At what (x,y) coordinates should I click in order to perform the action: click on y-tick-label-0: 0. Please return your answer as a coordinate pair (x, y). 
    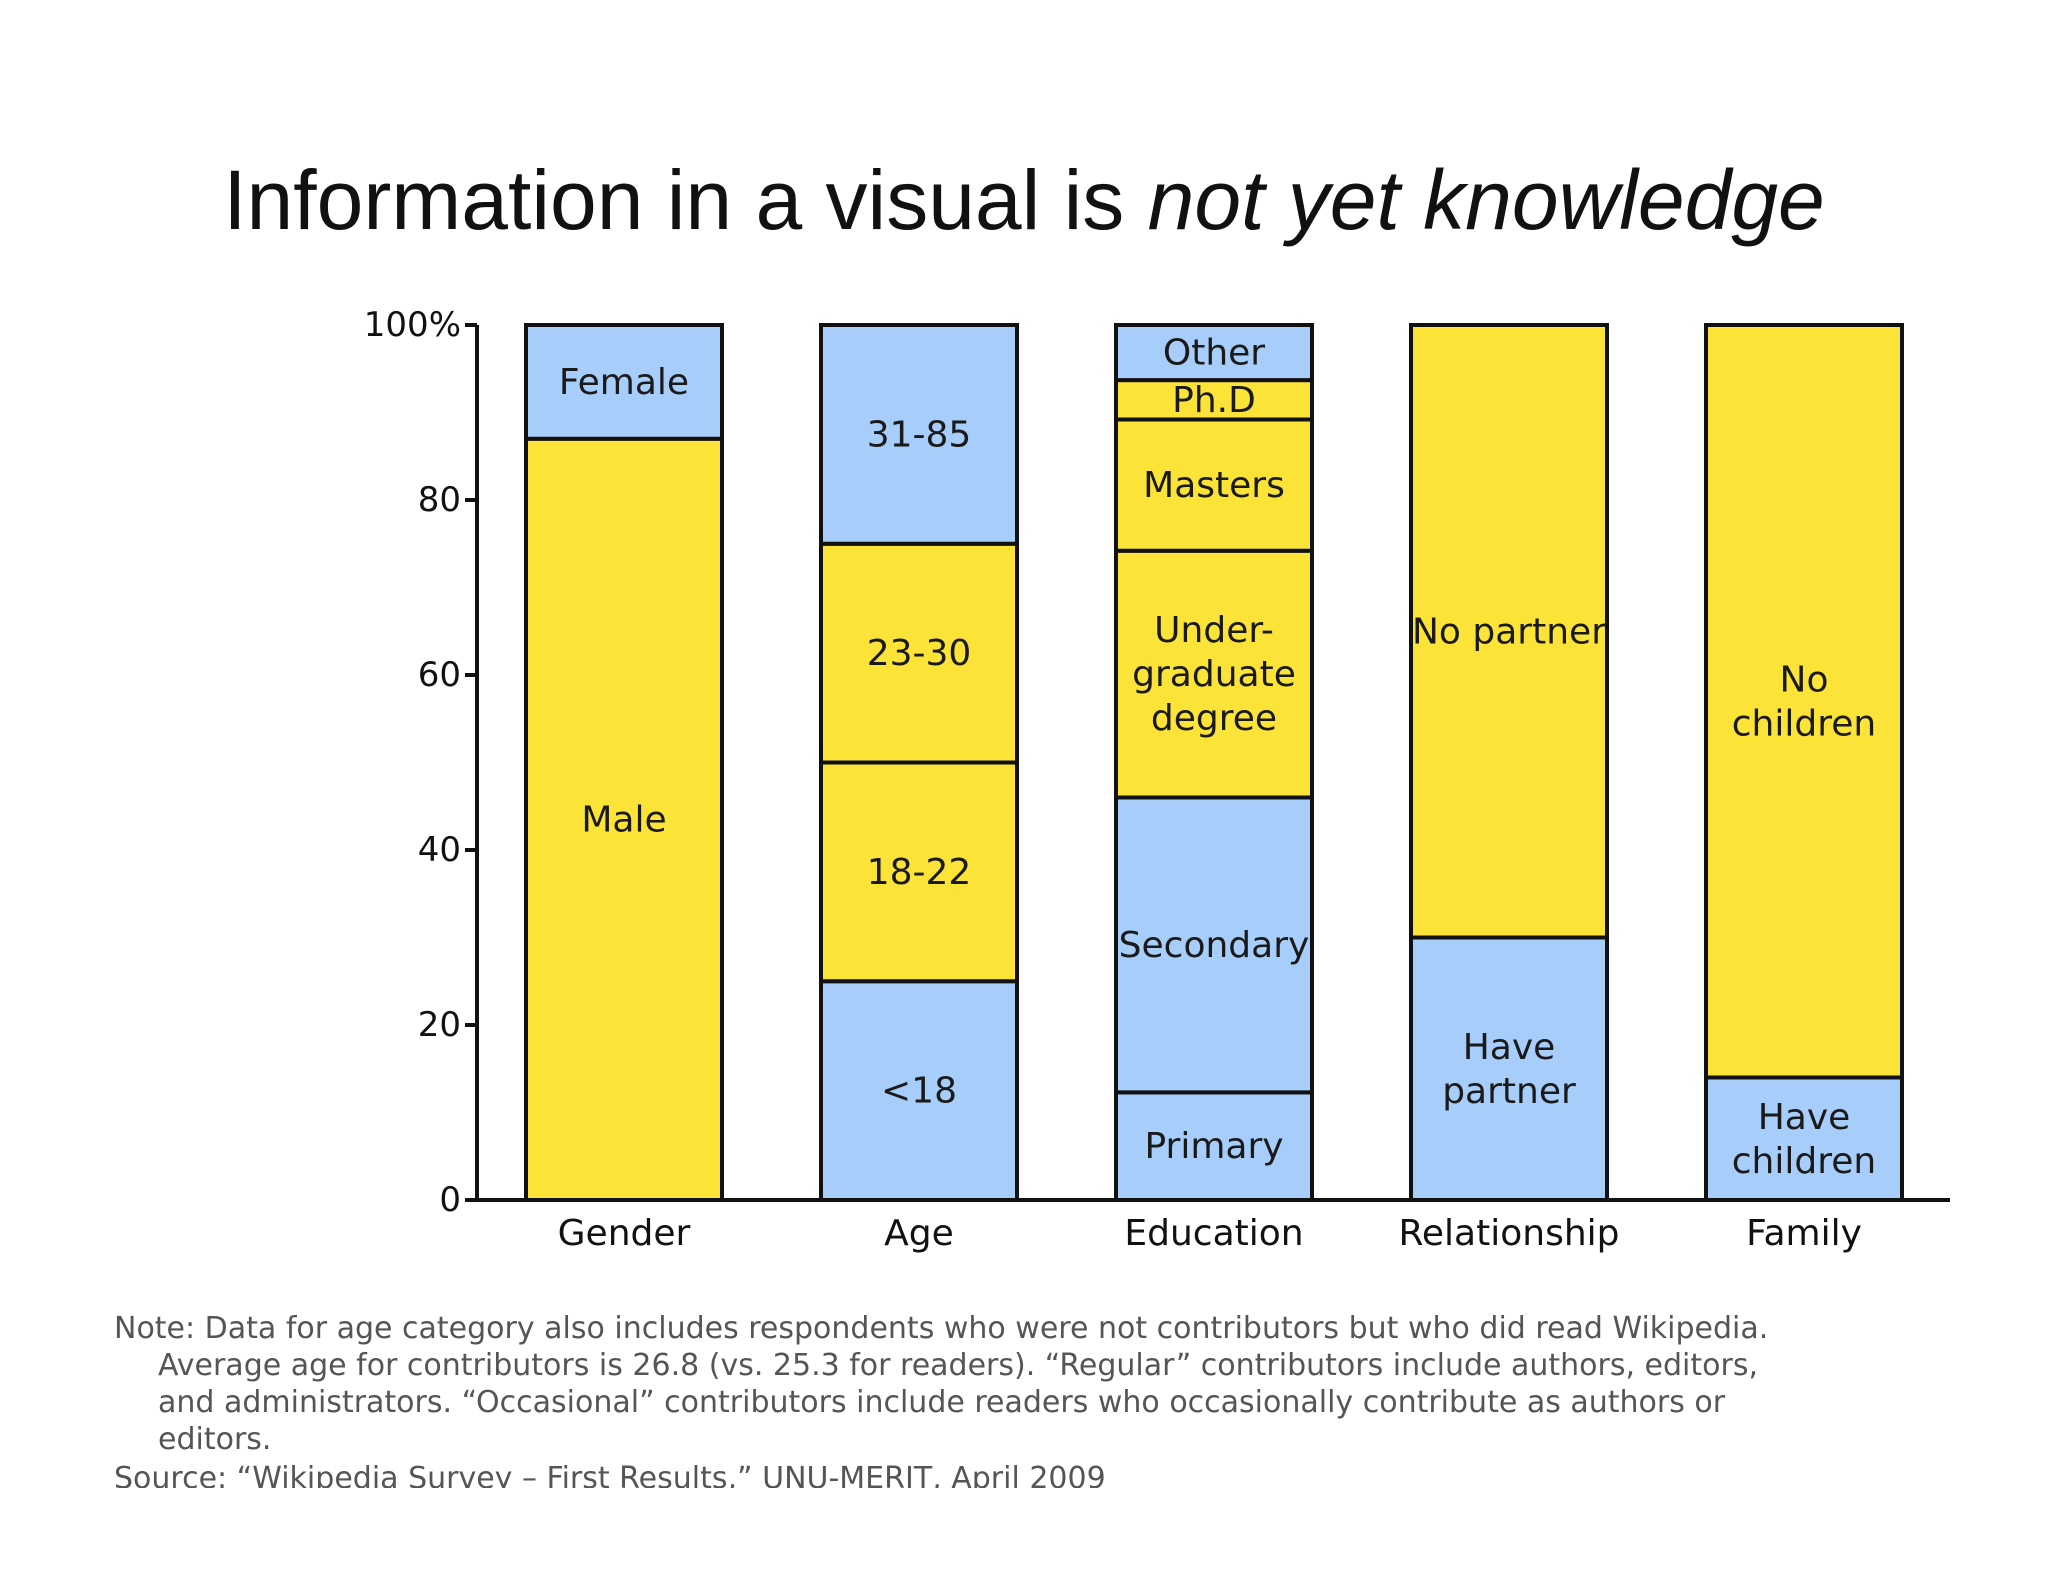
    Looking at the image, I should click on (450, 1200).